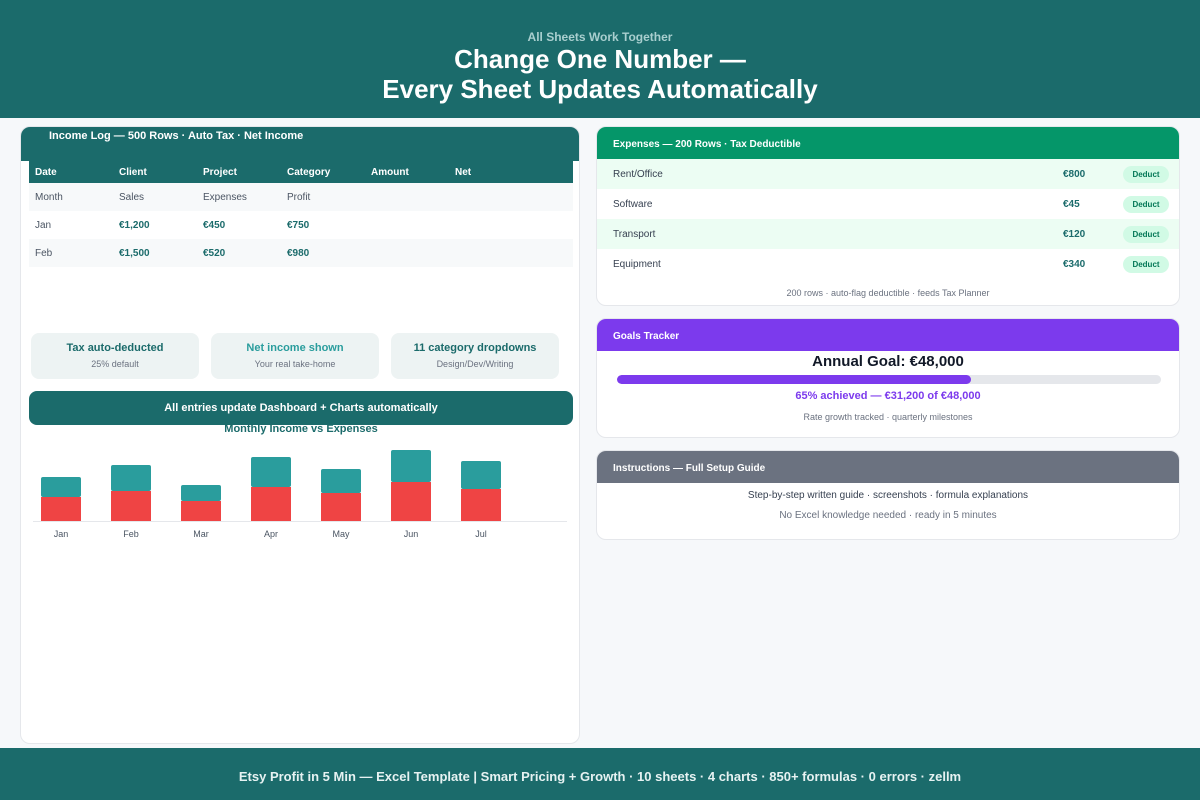 This screenshot has height=800, width=1200. I want to click on hero-eyebrow: All Sheets Work Together, so click(600, 37).